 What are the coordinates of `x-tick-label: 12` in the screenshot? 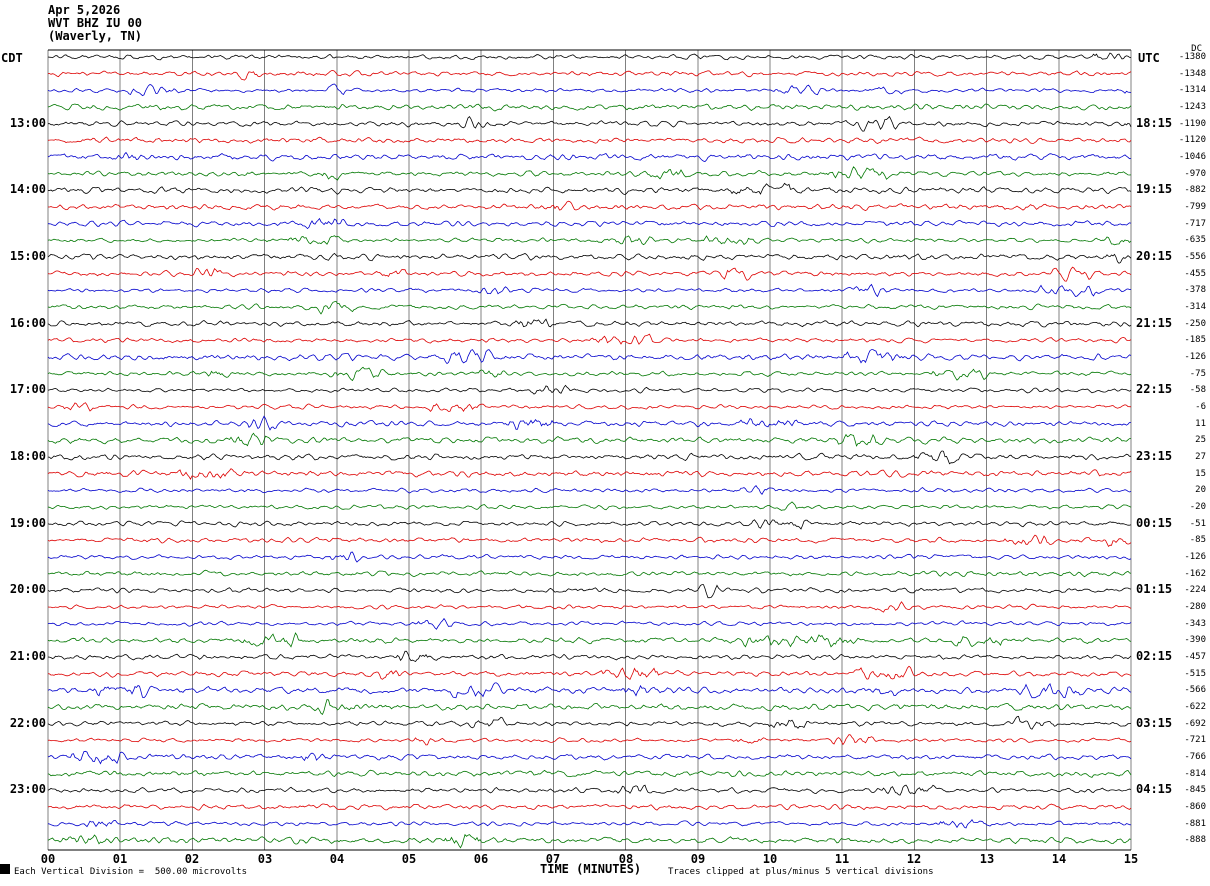 It's located at (914, 859).